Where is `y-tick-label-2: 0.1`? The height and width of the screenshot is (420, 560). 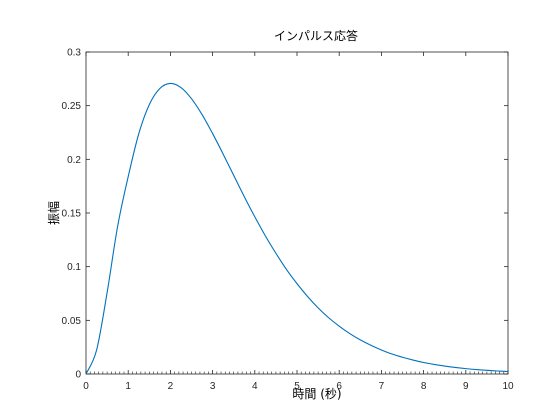
y-tick-label-2: 0.1 is located at coordinates (74, 267).